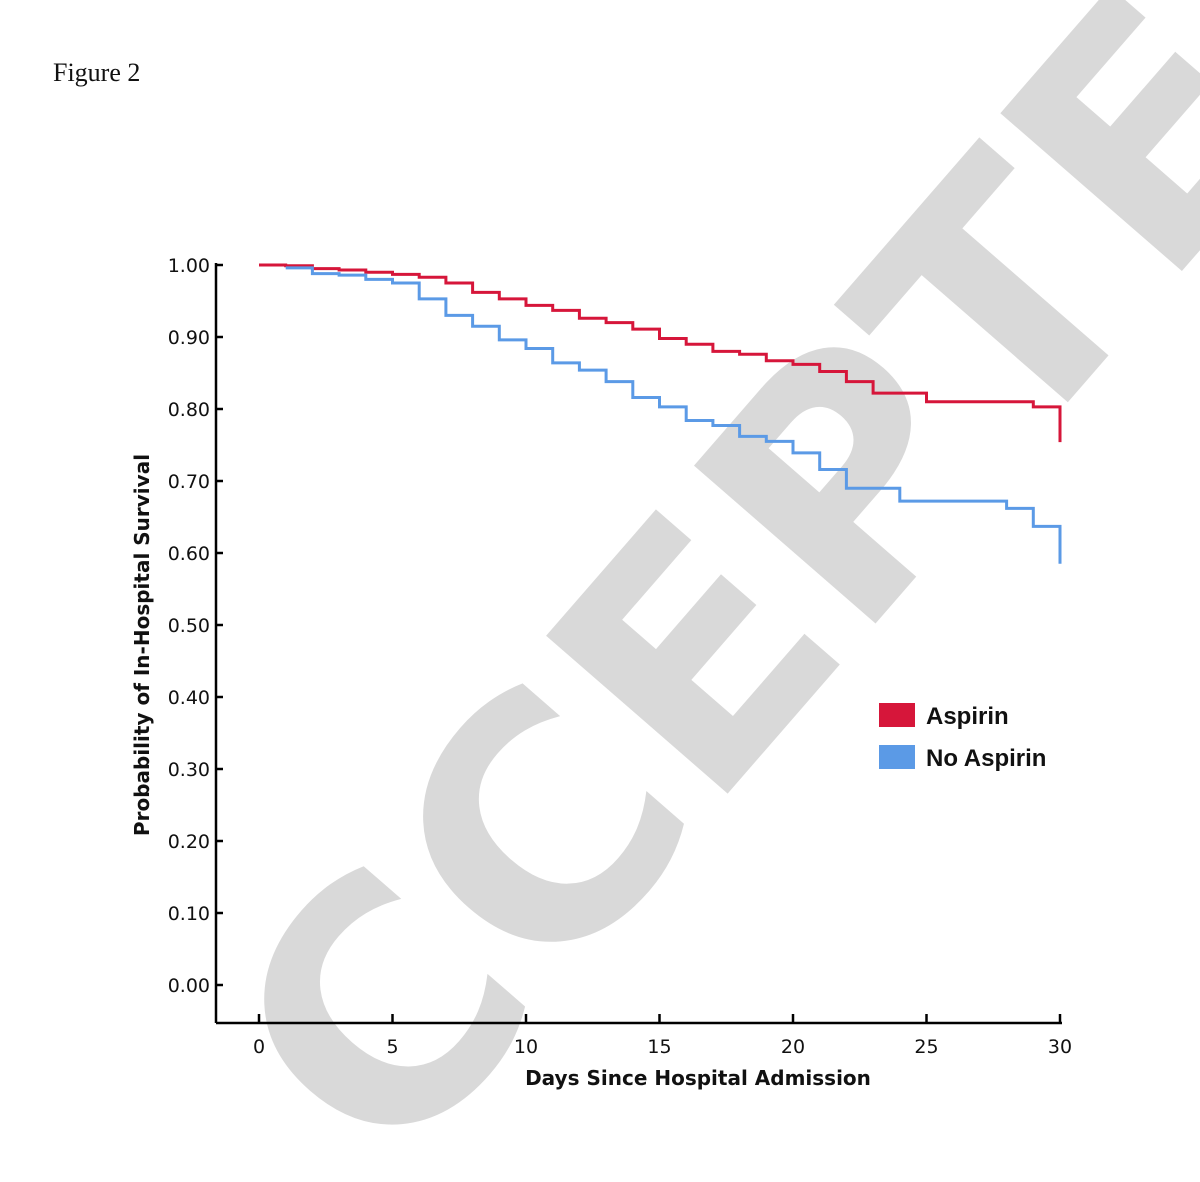 The height and width of the screenshot is (1182, 1200). Describe the element at coordinates (926, 1047) in the screenshot. I see `x-tick-label: 25` at that location.